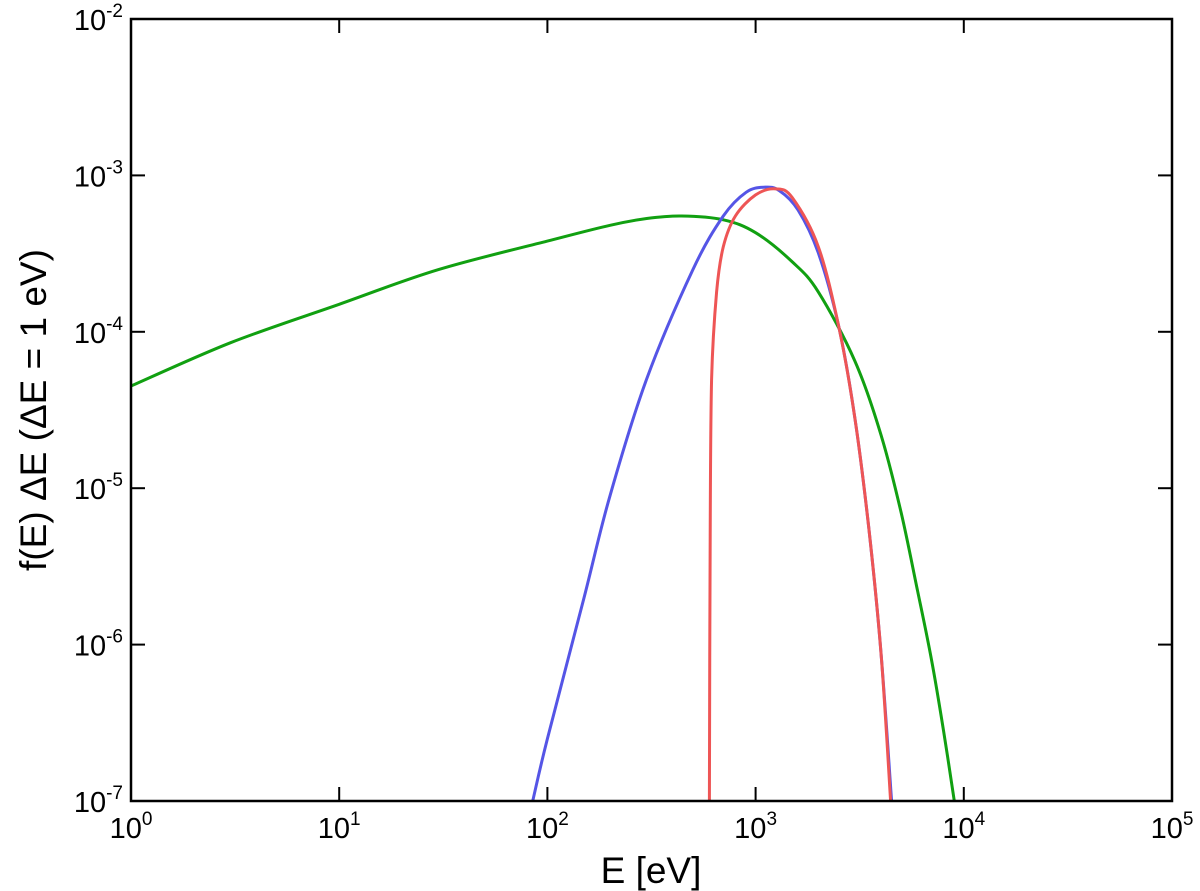  Describe the element at coordinates (33, 410) in the screenshot. I see `y-axis-label: f(E) ΔE (ΔE = 1 eV)` at that location.